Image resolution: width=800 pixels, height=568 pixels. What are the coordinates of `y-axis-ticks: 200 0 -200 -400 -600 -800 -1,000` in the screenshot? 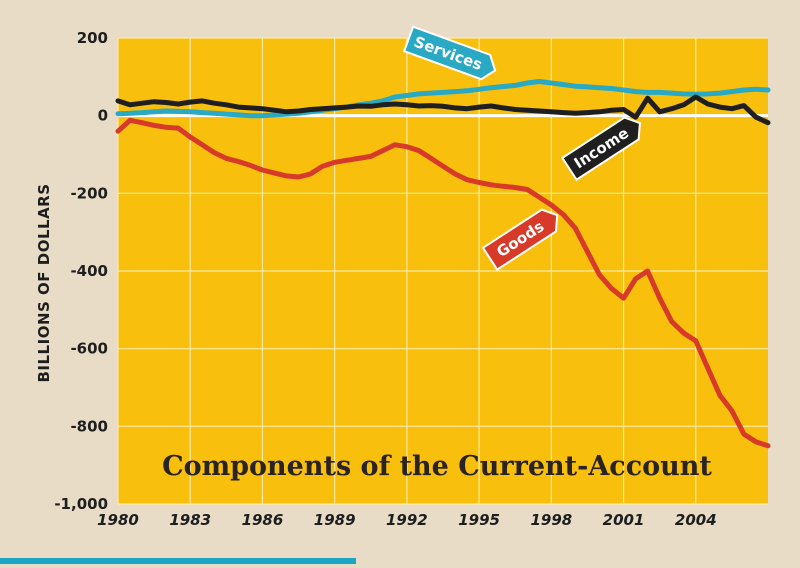 It's located at (81, 271).